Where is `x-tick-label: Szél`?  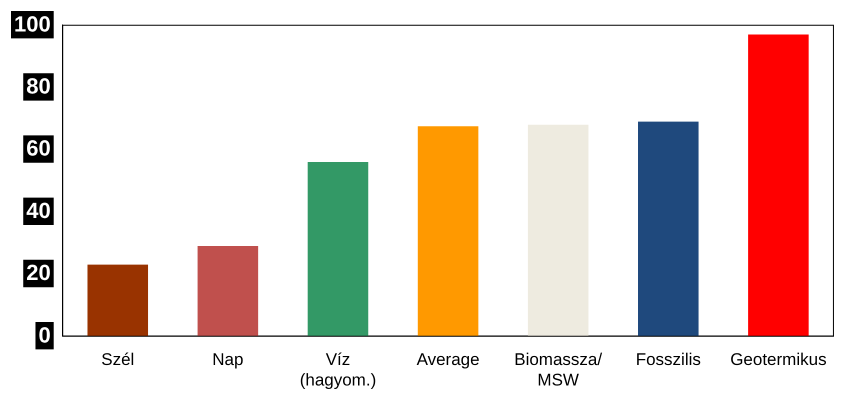 x-tick-label: Szél is located at coordinates (117, 360).